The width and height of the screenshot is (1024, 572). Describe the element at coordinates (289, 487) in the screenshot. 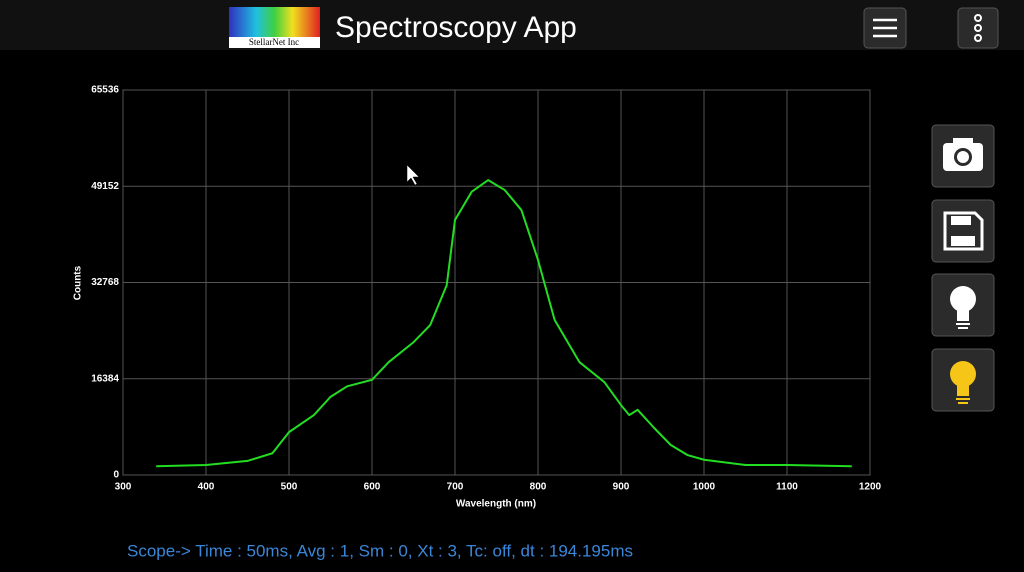

I see `x-tick-label: 500` at that location.